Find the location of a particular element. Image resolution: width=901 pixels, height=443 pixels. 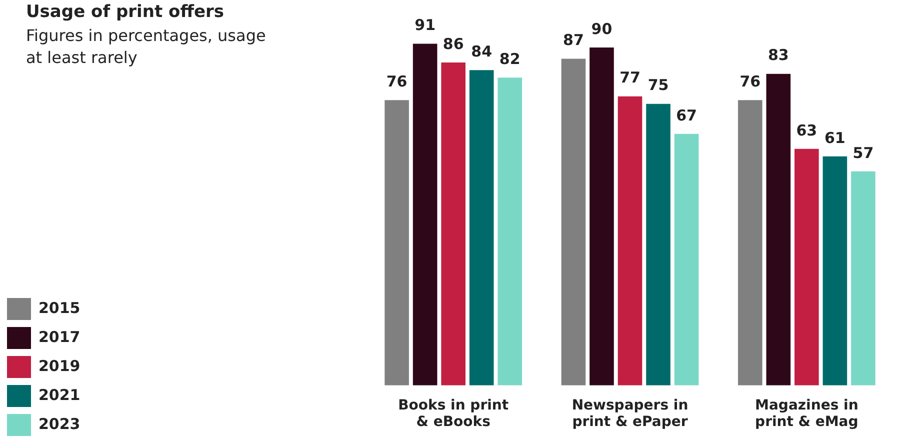

data-label: 63 is located at coordinates (807, 130).